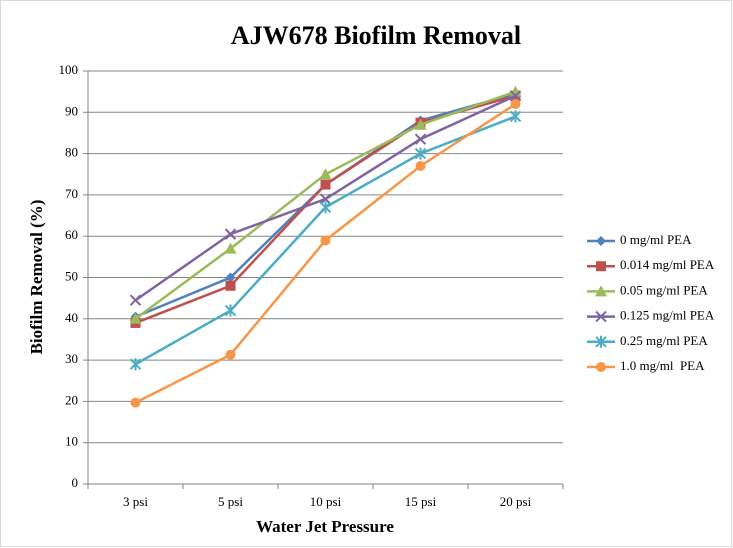 The image size is (733, 548). What do you see at coordinates (71, 193) in the screenshot?
I see `y-tick-label: 70` at bounding box center [71, 193].